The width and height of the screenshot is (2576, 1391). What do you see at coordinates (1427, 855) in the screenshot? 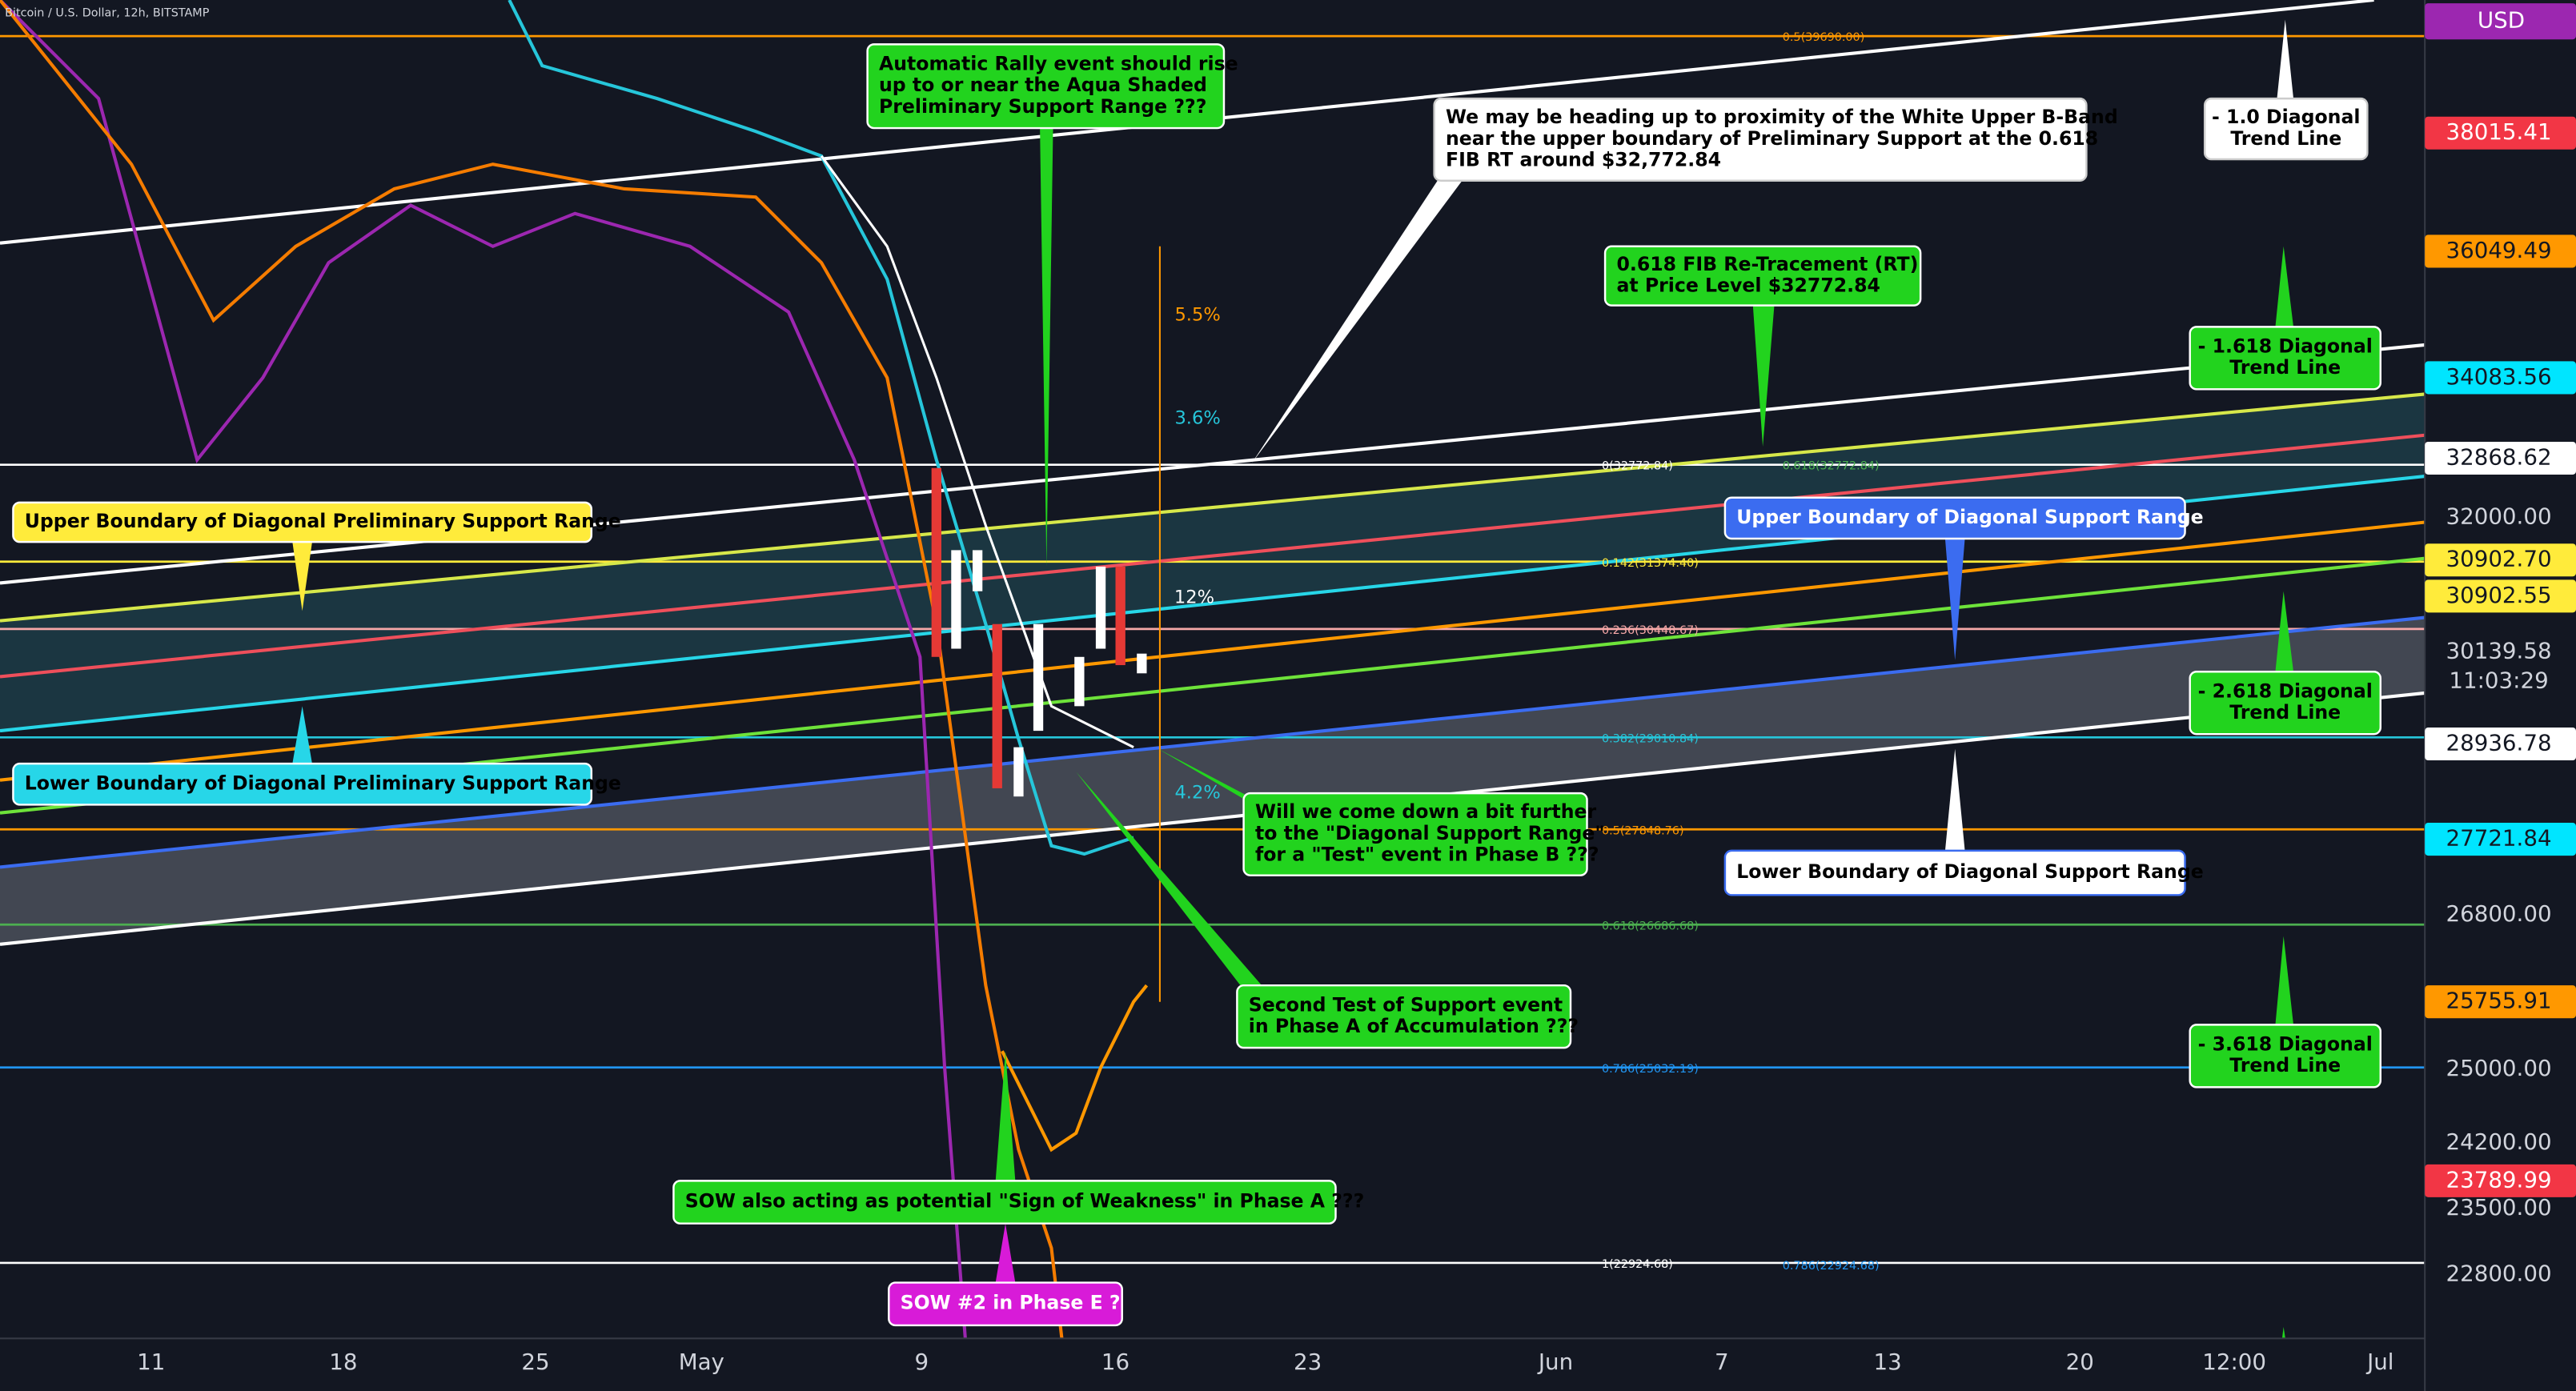
I see `annotation-text: for a "Test" event in Phase B ???` at bounding box center [1427, 855].